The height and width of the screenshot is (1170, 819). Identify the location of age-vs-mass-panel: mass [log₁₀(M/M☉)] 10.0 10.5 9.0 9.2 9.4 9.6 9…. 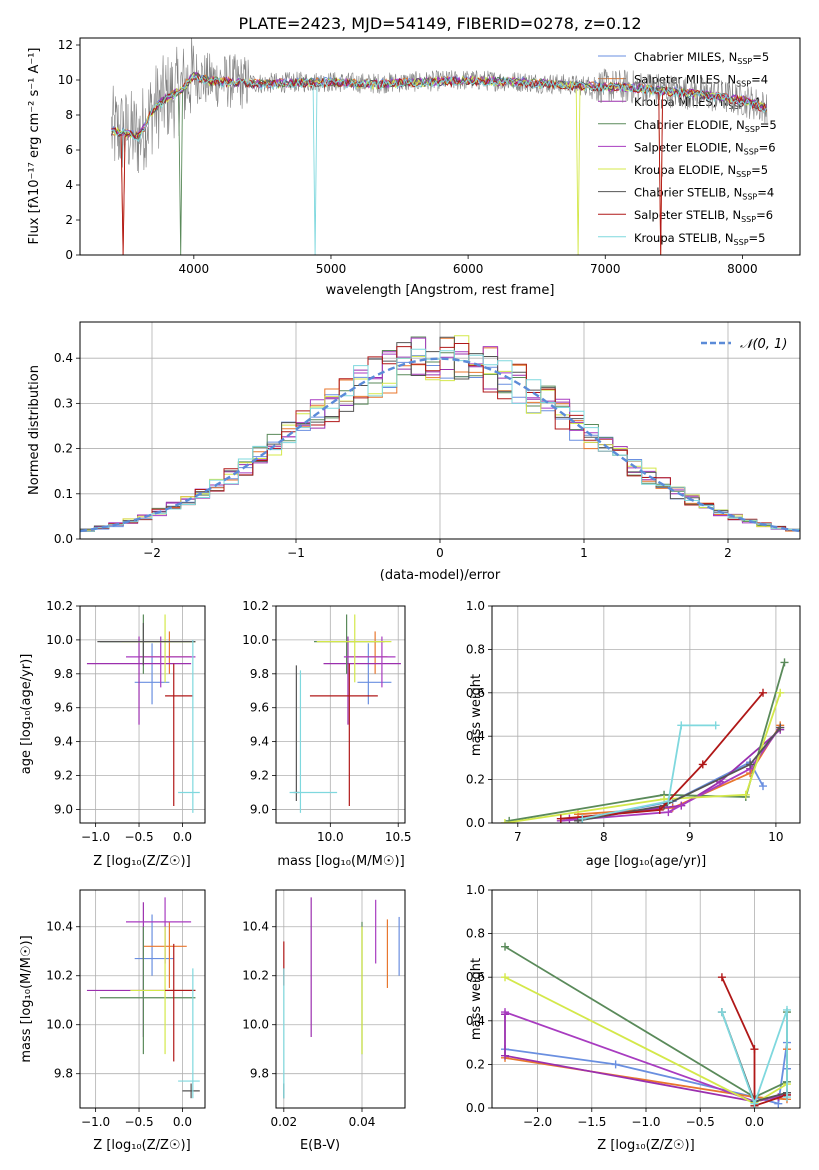
(326, 734).